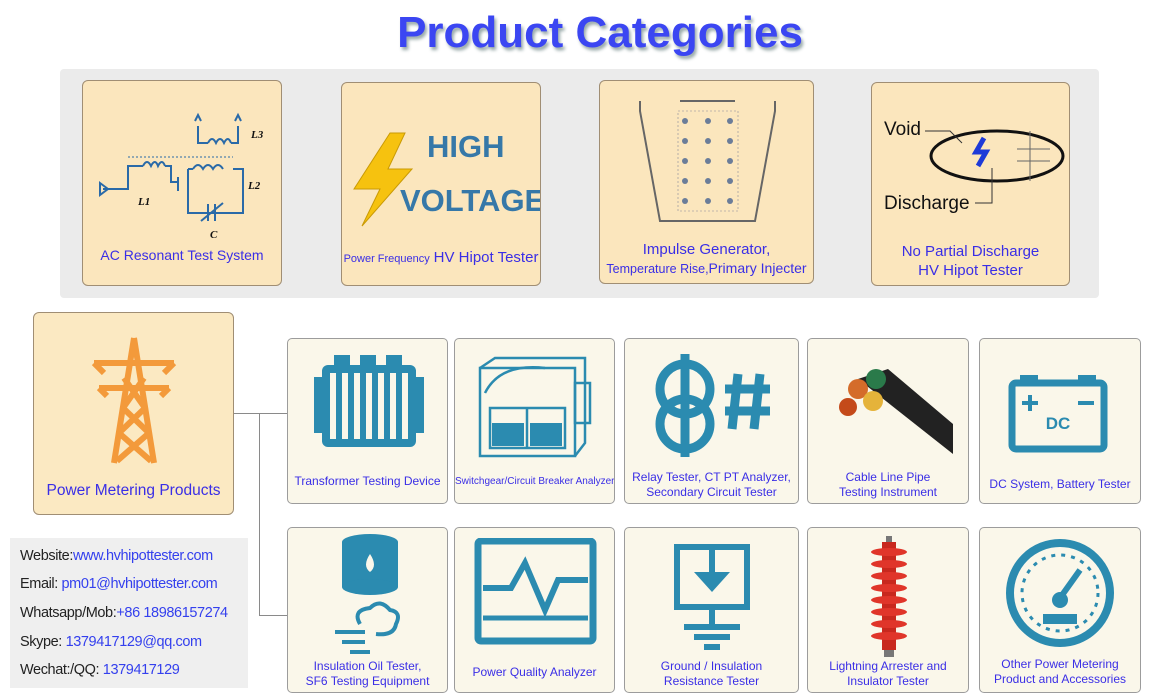  What do you see at coordinates (707, 161) in the screenshot?
I see `impulse-generator-icon` at bounding box center [707, 161].